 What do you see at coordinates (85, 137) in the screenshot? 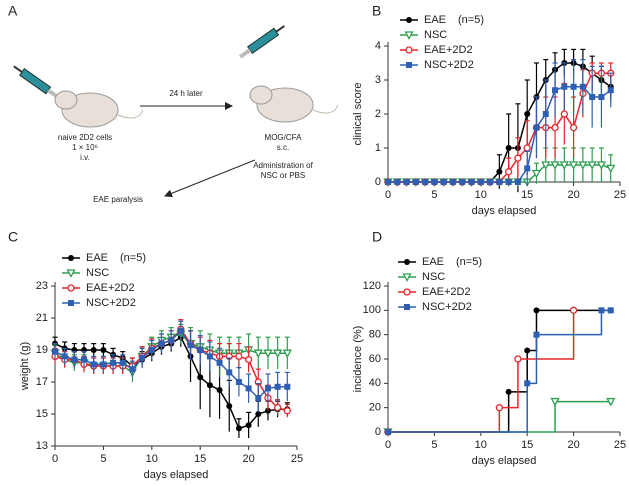
I see `diagram-text: naive 2D2 cells` at bounding box center [85, 137].